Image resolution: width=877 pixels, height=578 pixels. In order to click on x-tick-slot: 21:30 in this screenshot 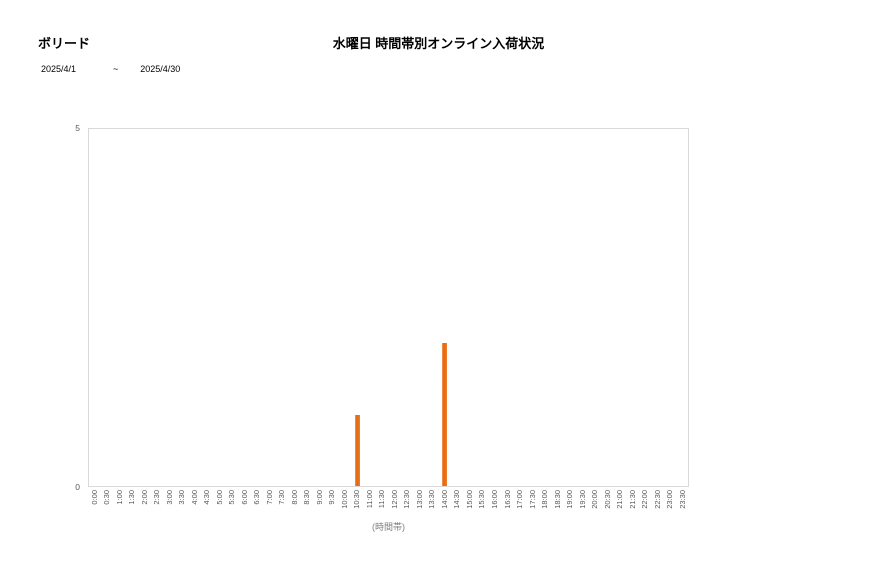, I will do `click(632, 499)`.